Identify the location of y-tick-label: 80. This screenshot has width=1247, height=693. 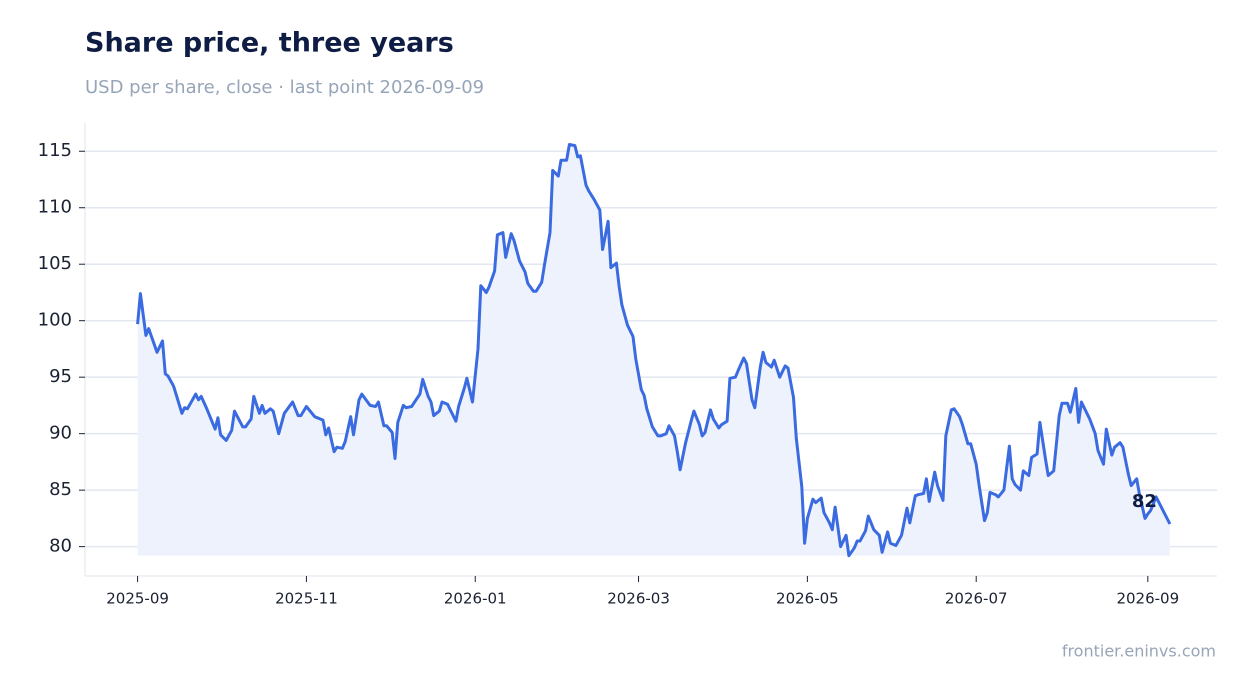
(60, 546).